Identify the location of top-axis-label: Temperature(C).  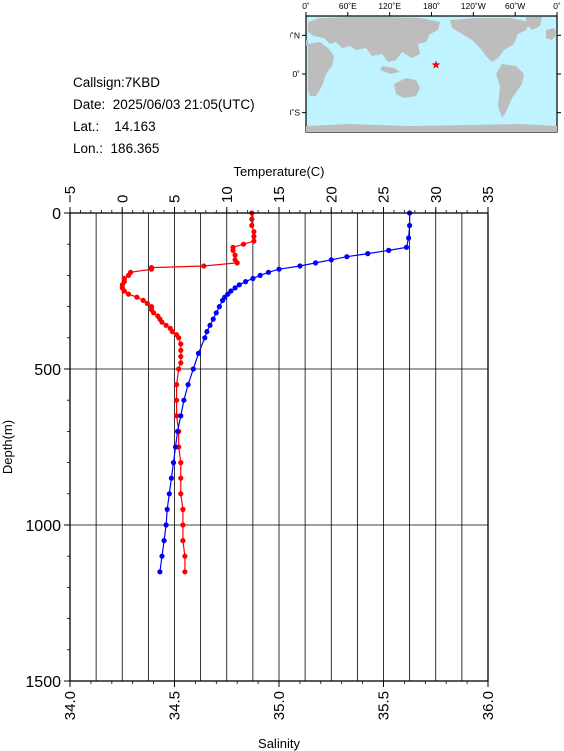
(278, 171).